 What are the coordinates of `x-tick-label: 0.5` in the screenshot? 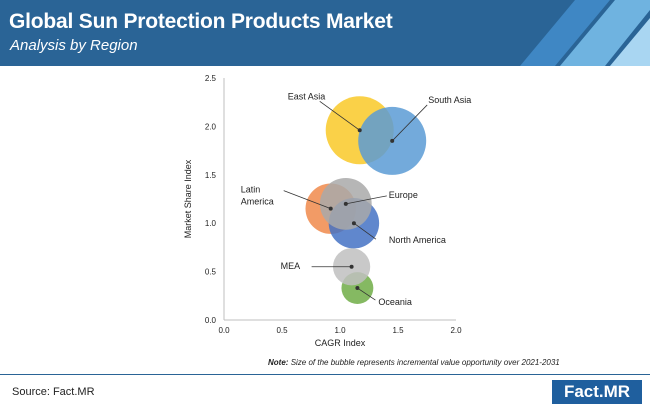 It's located at (282, 330).